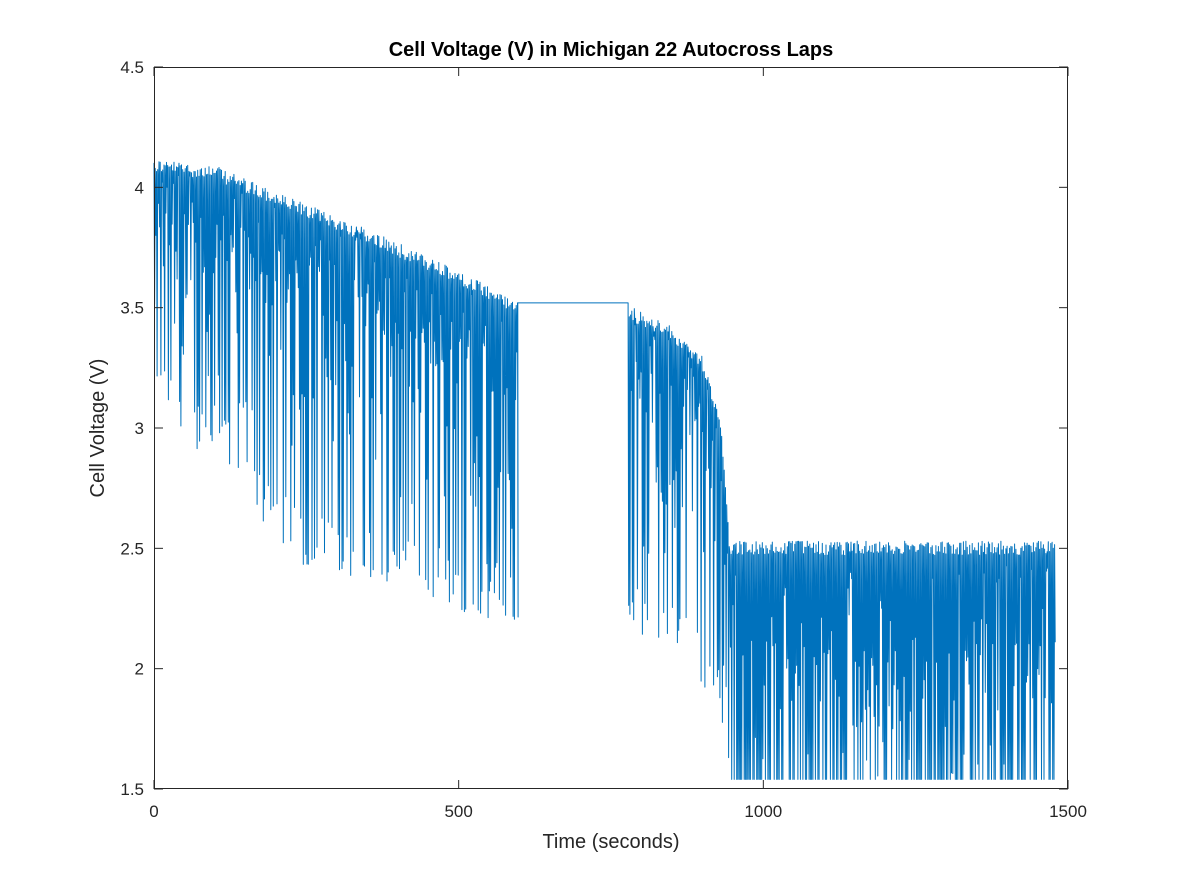 The width and height of the screenshot is (1181, 886). Describe the element at coordinates (132, 308) in the screenshot. I see `y-tick-label: 3.5` at that location.